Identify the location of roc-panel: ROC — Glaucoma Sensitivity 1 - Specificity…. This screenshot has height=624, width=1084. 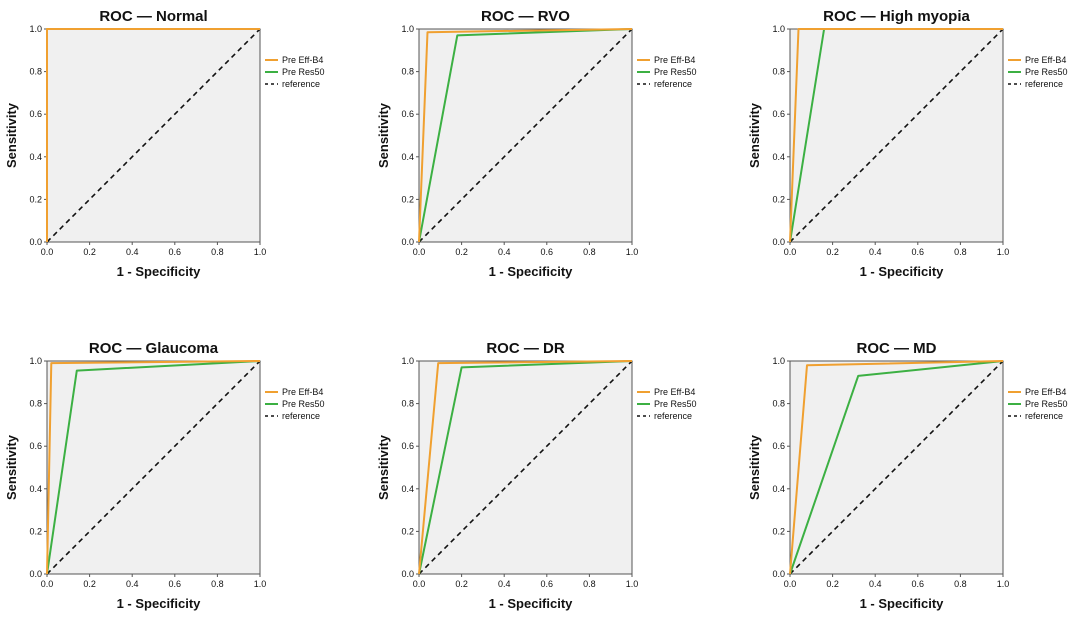
(164, 475).